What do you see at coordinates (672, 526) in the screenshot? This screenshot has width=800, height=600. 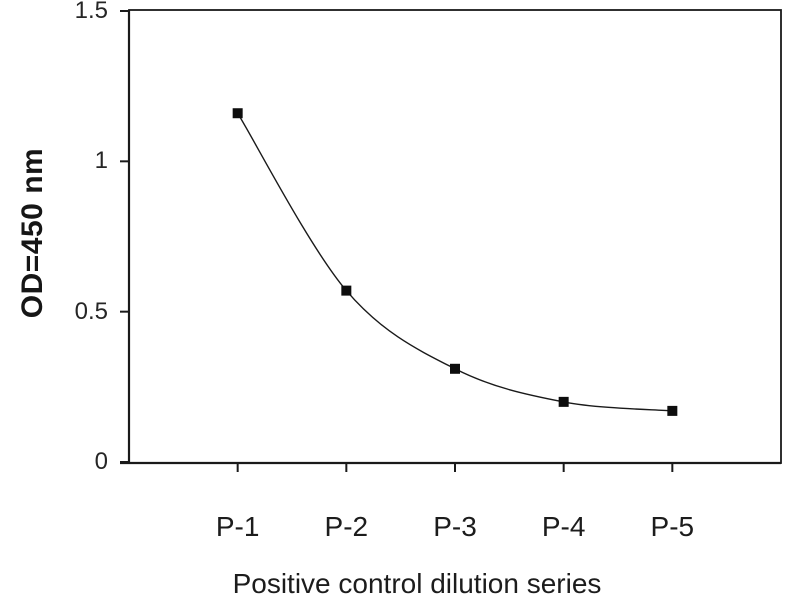 I see `x-tick-label: P-5` at bounding box center [672, 526].